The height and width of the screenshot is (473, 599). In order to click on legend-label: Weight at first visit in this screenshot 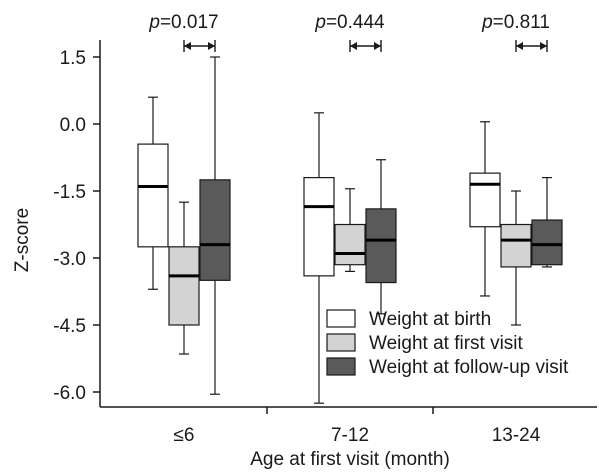, I will do `click(446, 343)`.